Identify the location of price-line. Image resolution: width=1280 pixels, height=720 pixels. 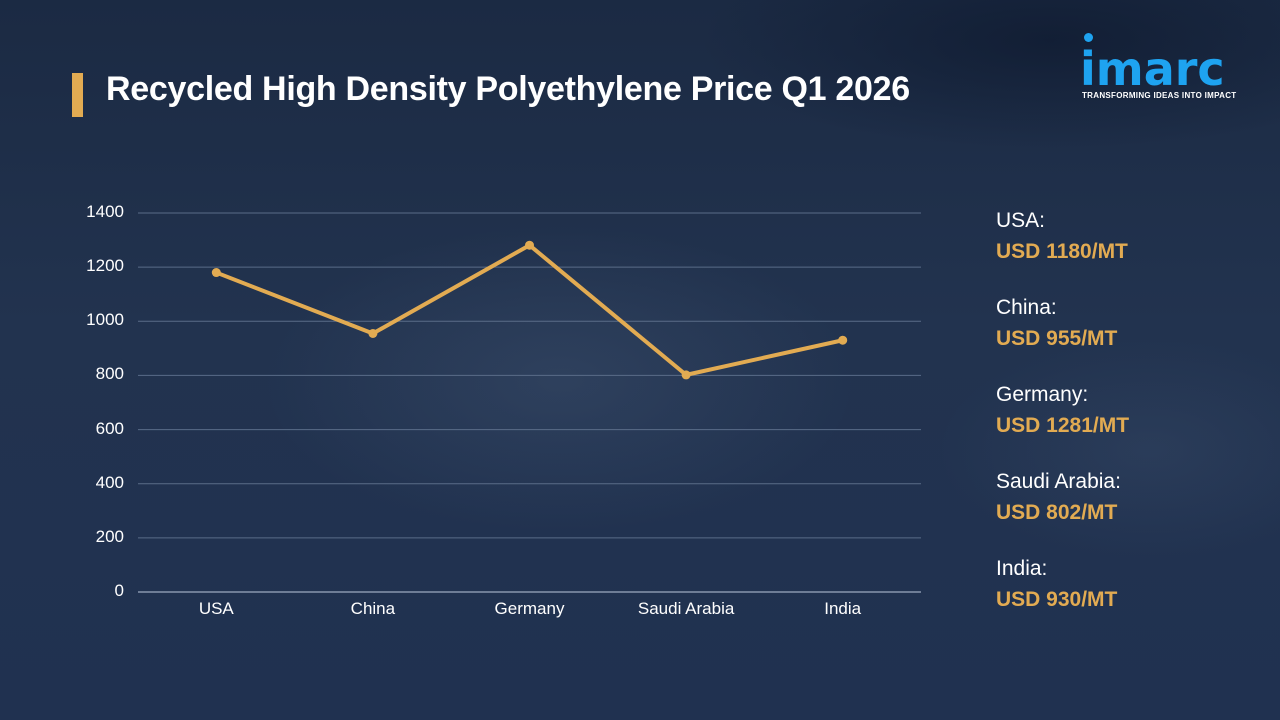
(529, 310).